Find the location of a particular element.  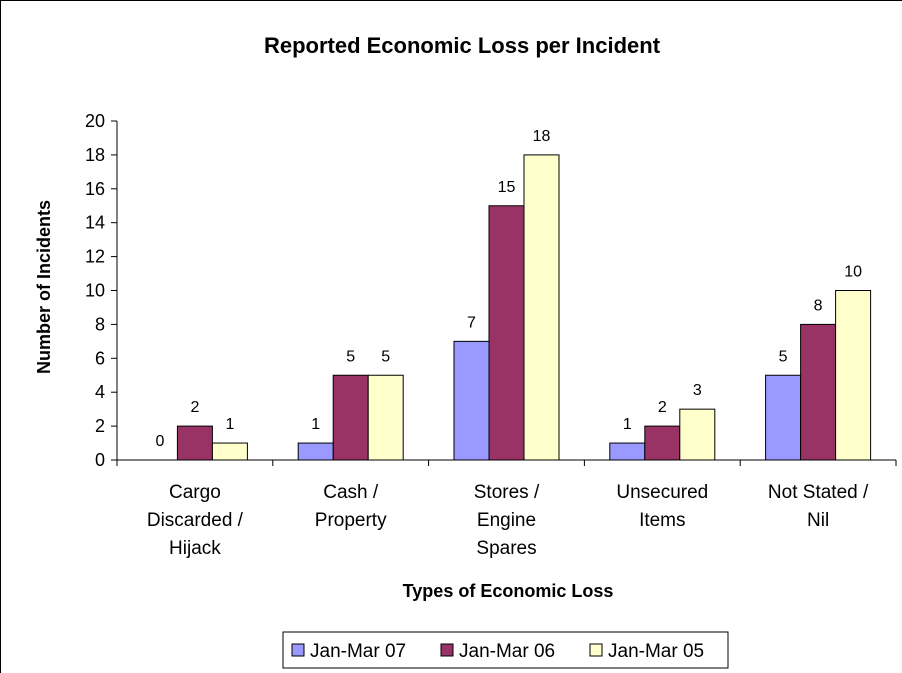

y-tick-label: 16 is located at coordinates (95, 189).